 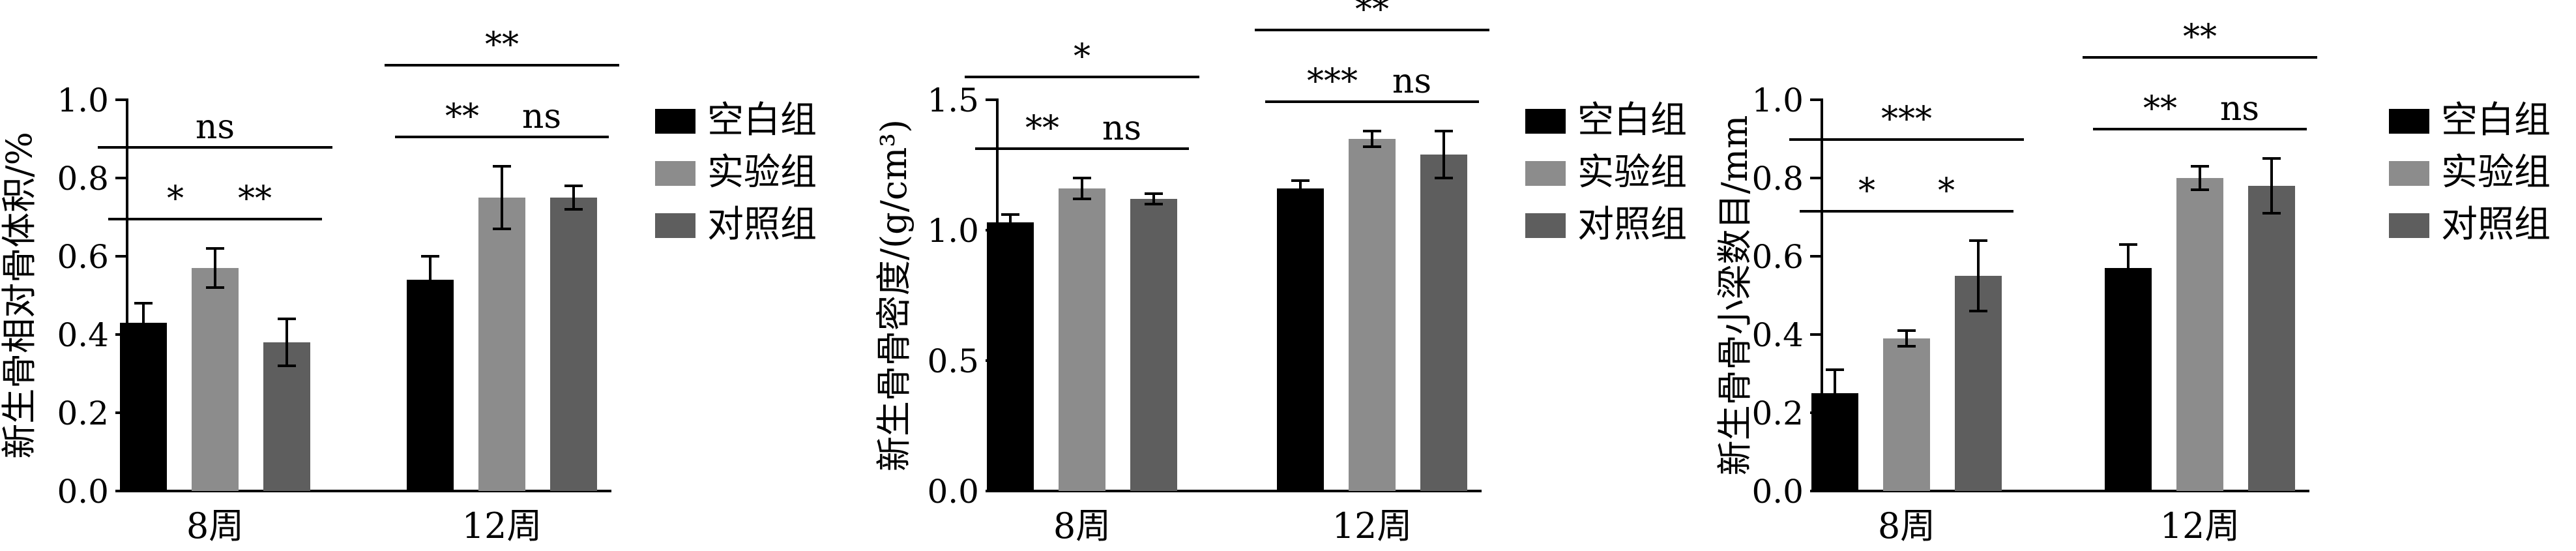 I want to click on y-axis-label: 新生骨相对骨体积/%, so click(x=20, y=295).